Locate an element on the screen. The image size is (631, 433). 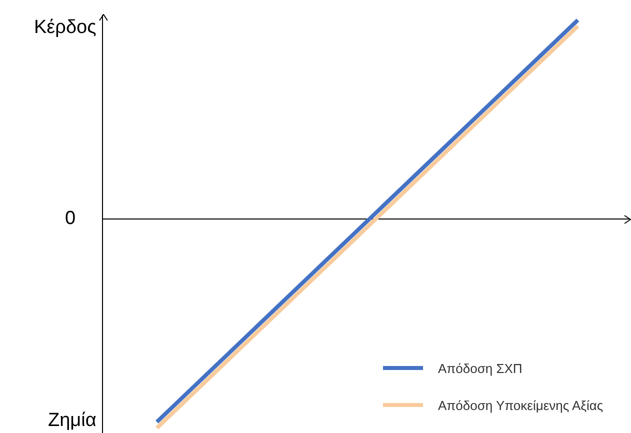
legend-label: Απόδοση ΣΧΠ is located at coordinates (480, 368).